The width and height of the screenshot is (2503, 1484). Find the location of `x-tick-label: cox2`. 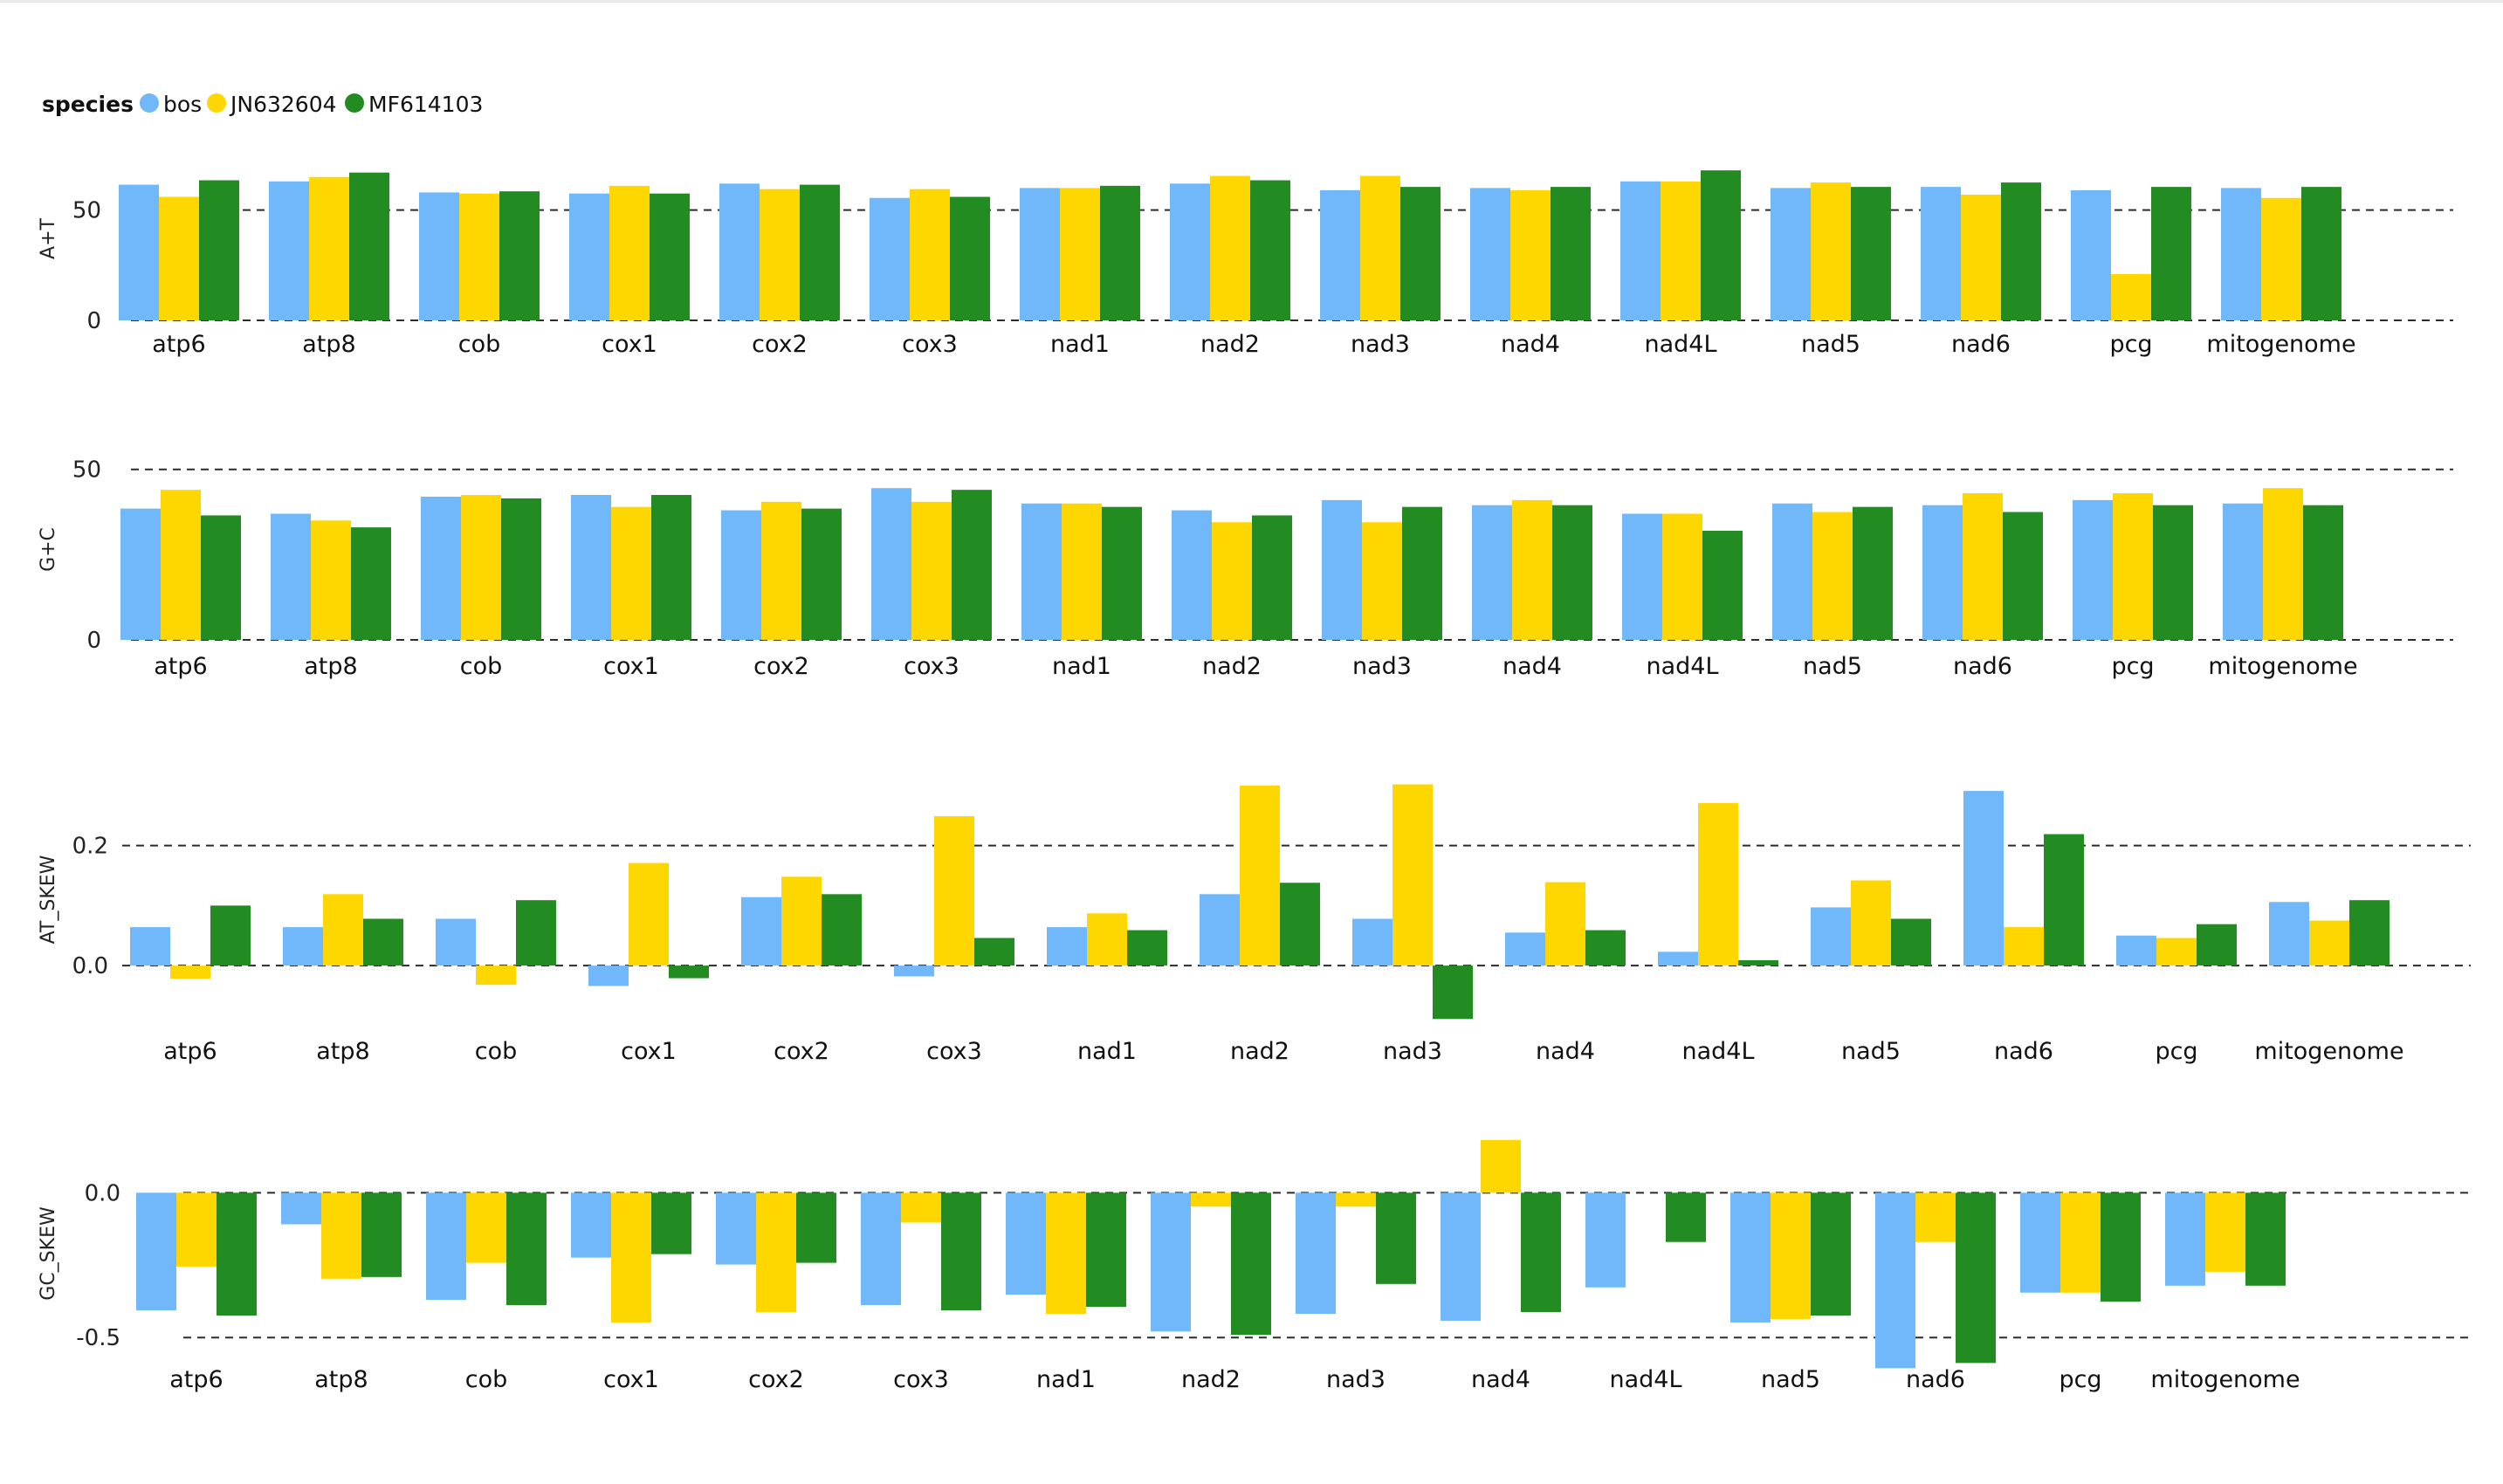

x-tick-label: cox2 is located at coordinates (801, 1051).